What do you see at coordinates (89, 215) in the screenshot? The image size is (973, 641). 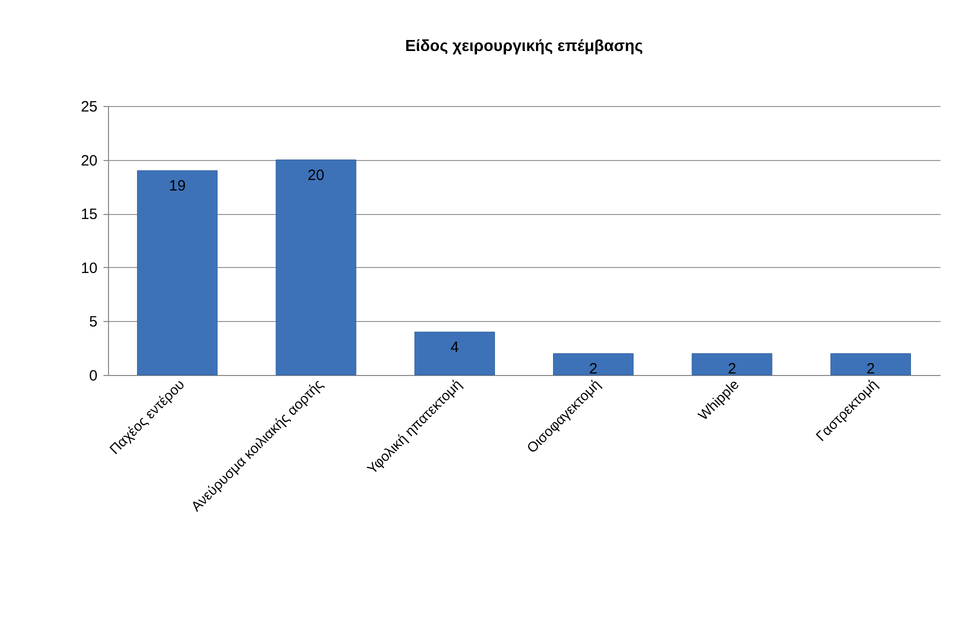 I see `y-tick-label: 15` at bounding box center [89, 215].